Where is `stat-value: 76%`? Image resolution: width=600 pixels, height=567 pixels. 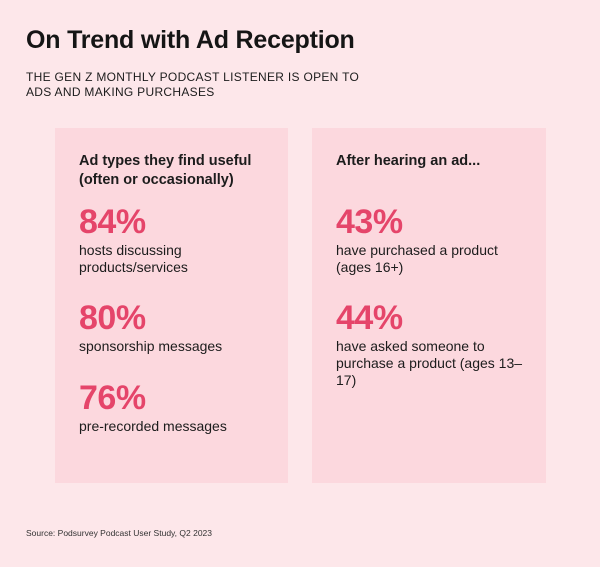 stat-value: 76% is located at coordinates (112, 398).